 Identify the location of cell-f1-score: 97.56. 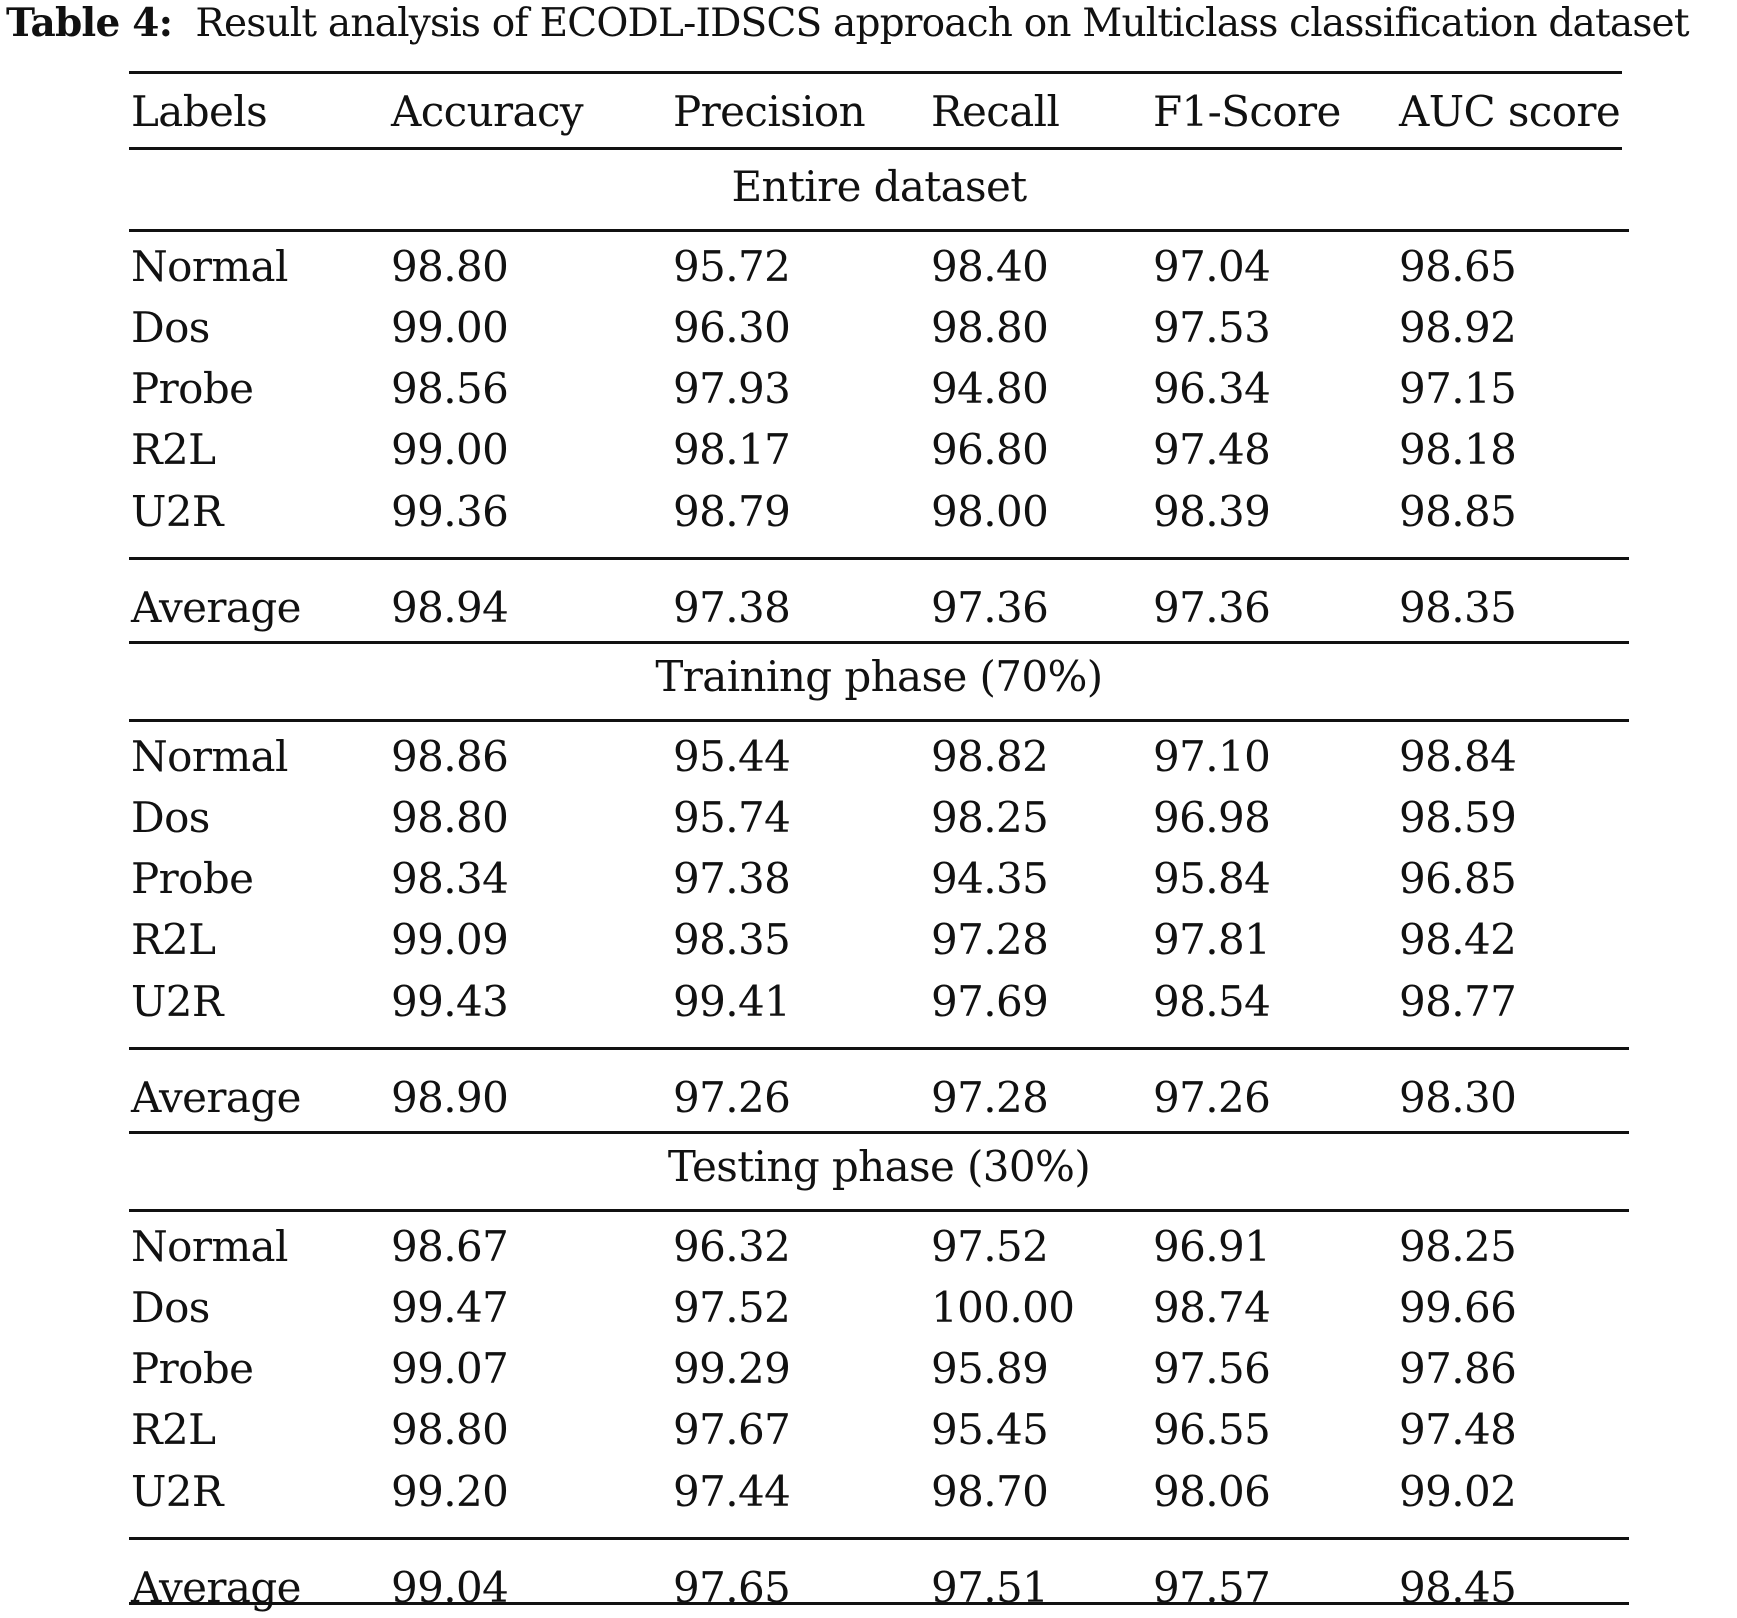
(1212, 1368).